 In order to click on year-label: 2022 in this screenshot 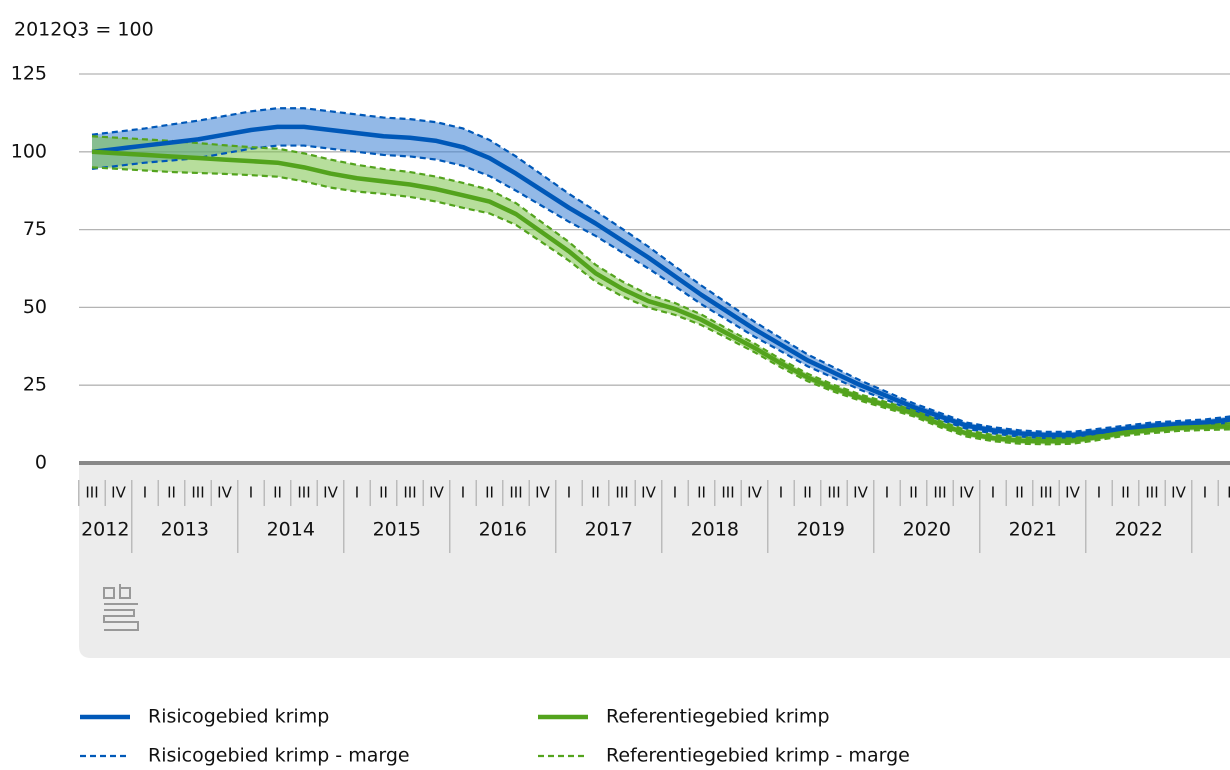, I will do `click(1139, 530)`.